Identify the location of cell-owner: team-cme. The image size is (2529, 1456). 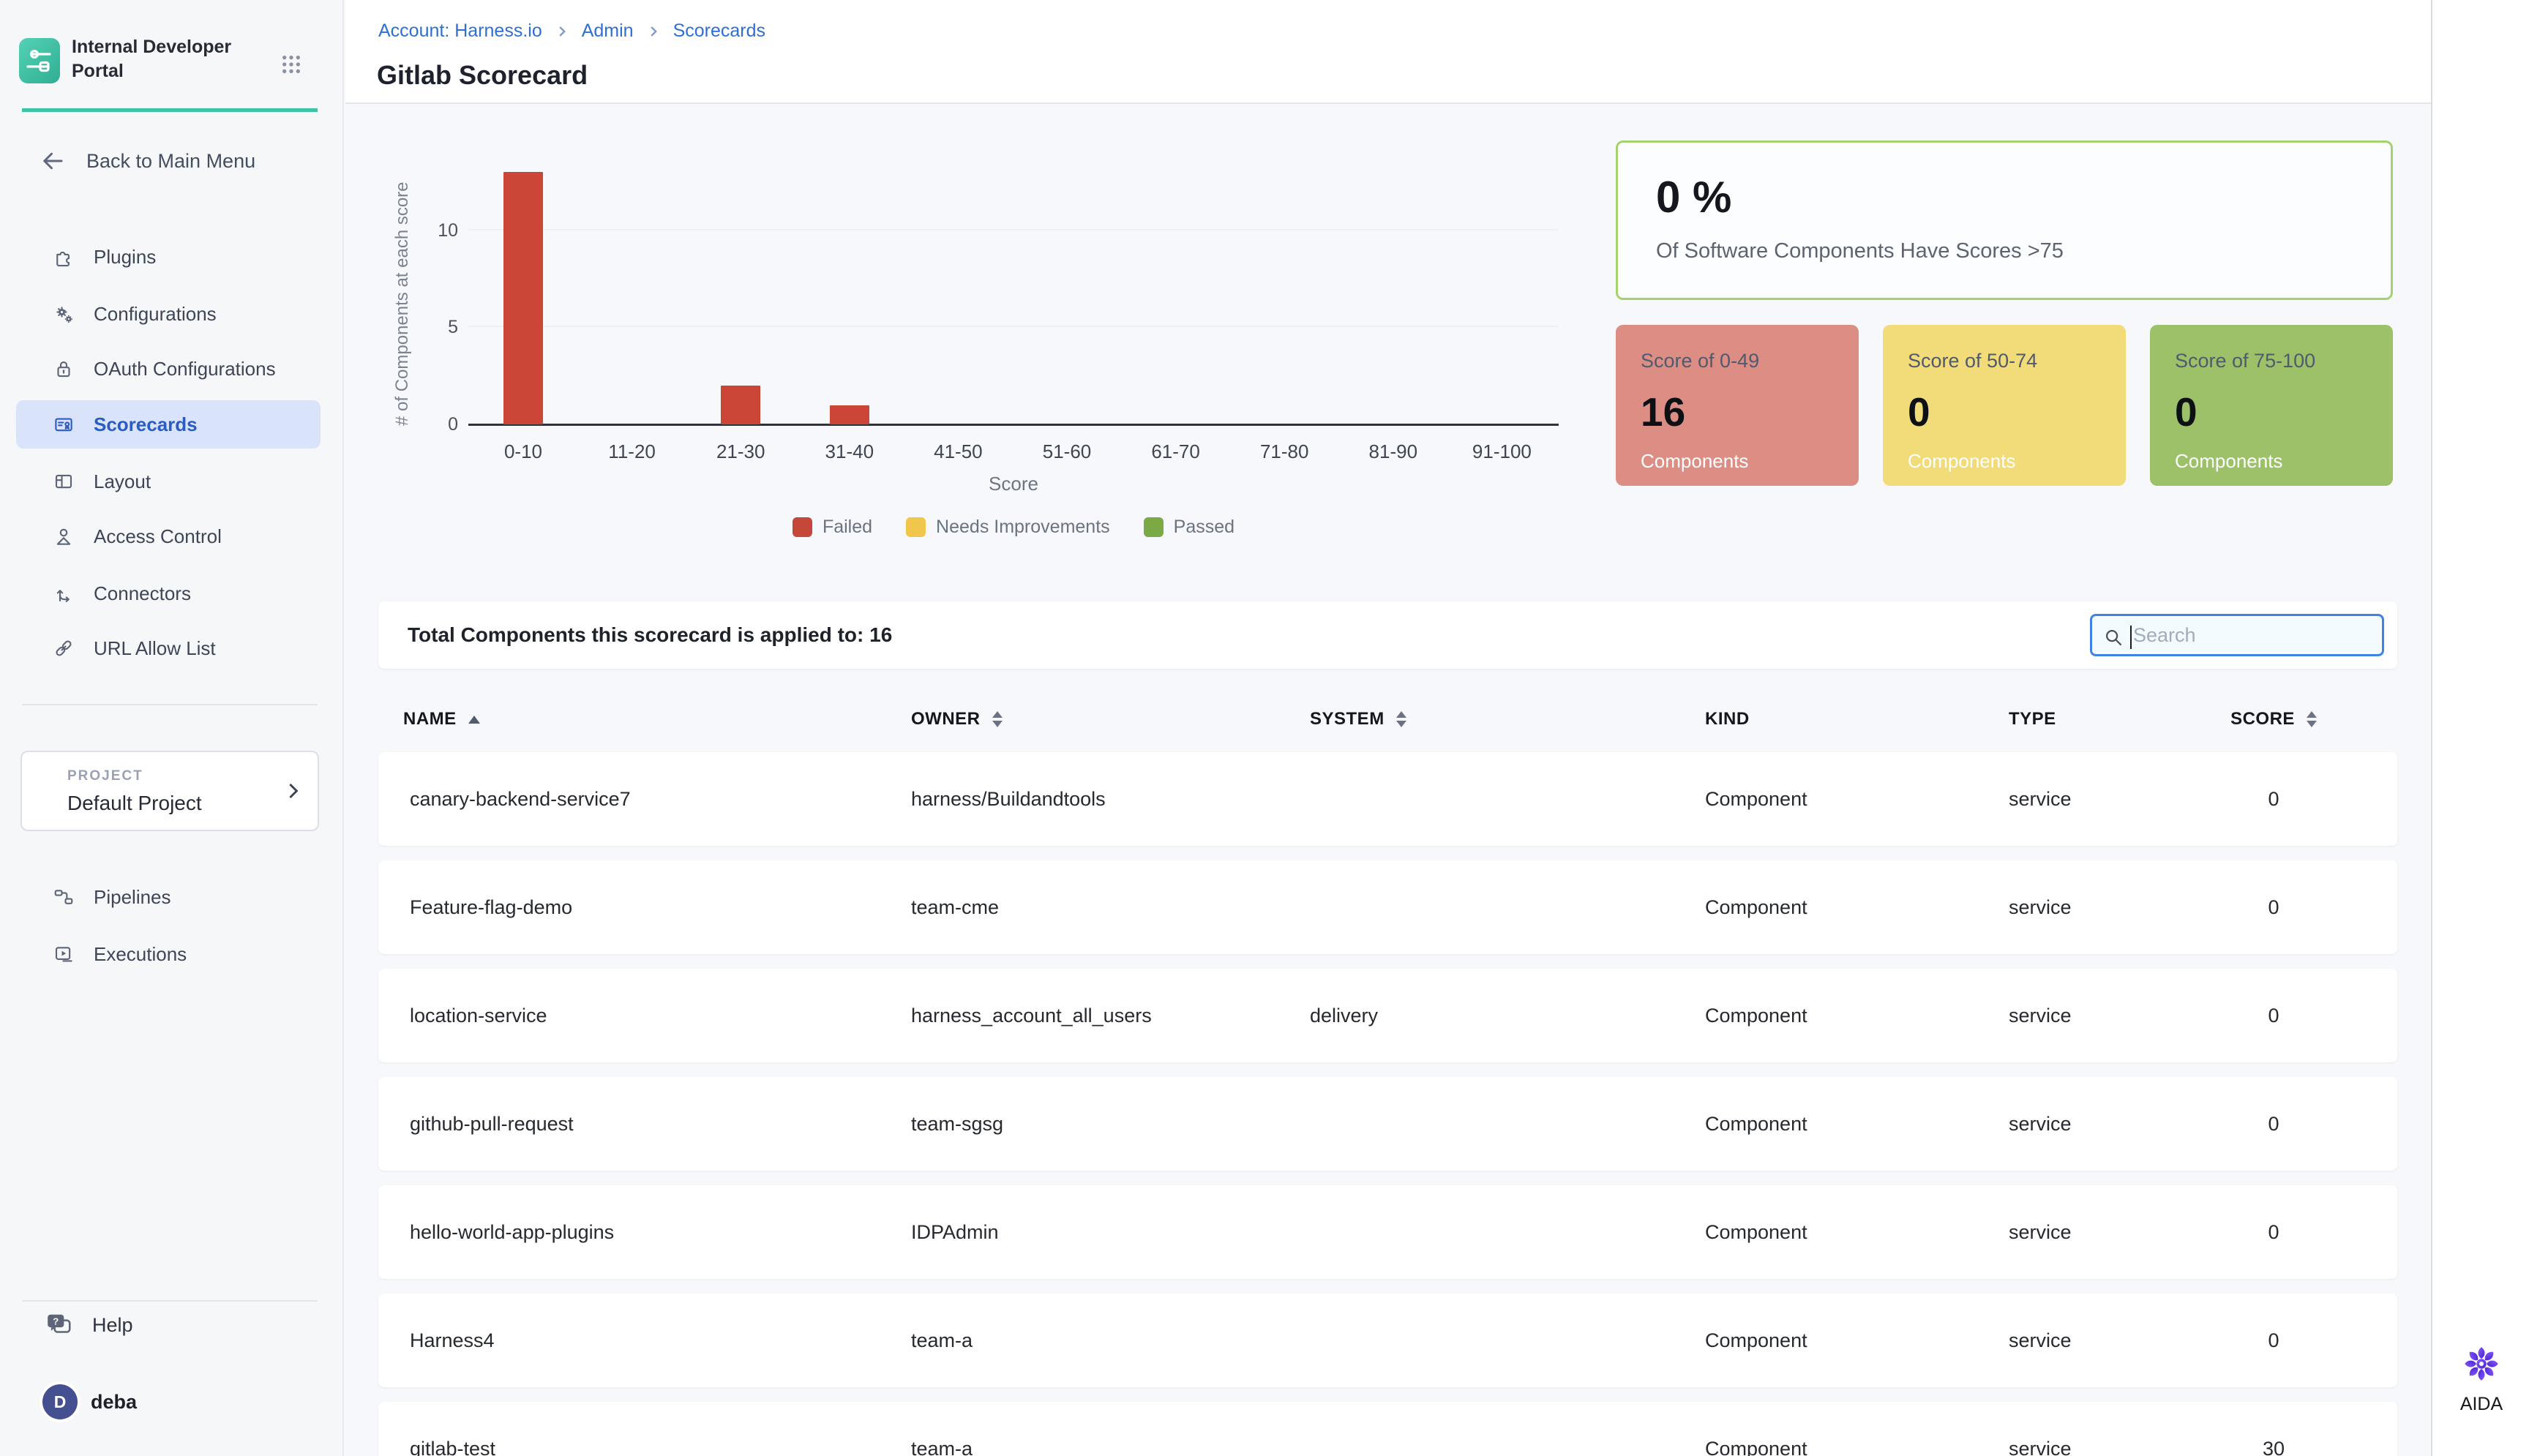
(956, 907).